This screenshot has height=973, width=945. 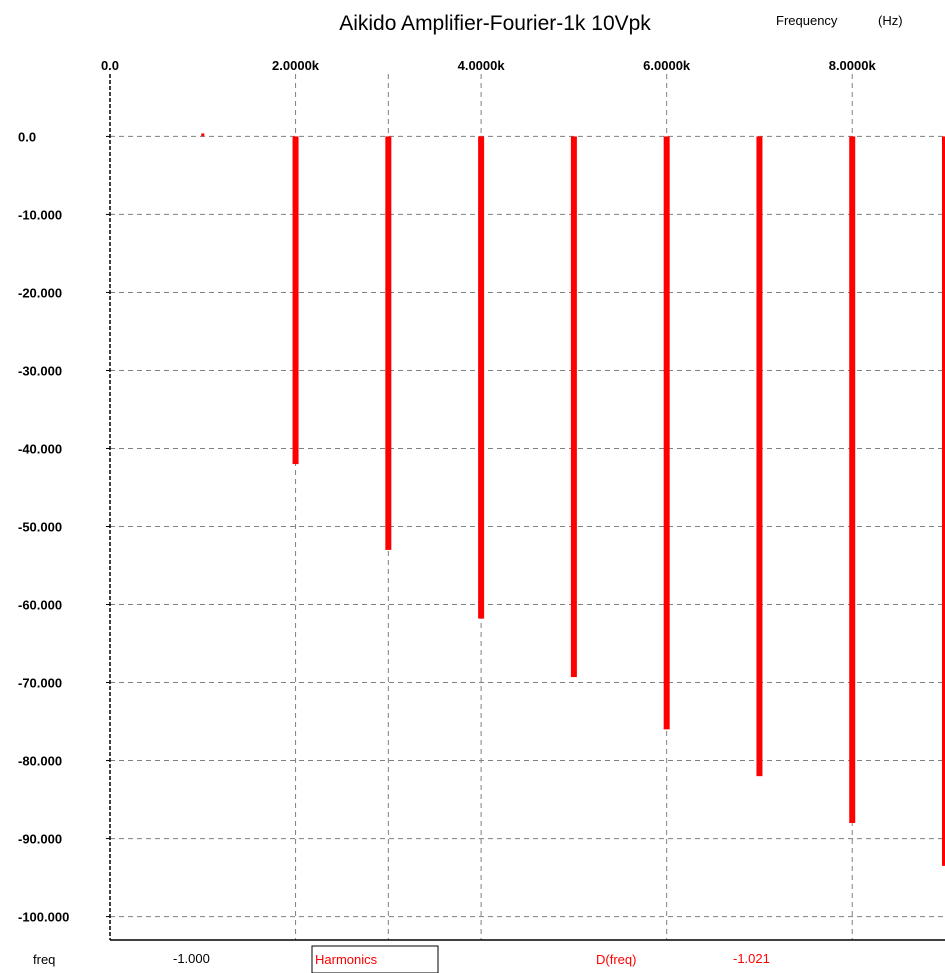 I want to click on harmonic-bar-fundamental, so click(x=203, y=135).